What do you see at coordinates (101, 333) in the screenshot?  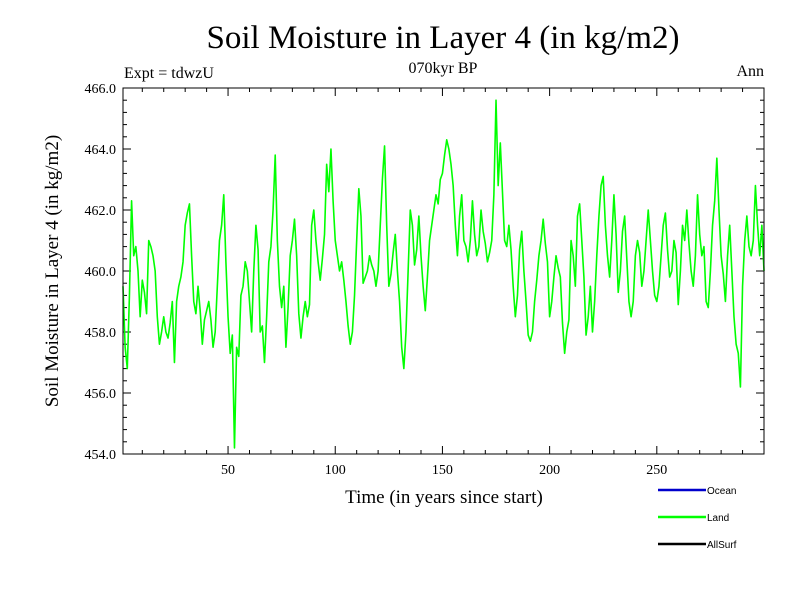 I see `y-tick-label: 458.0` at bounding box center [101, 333].